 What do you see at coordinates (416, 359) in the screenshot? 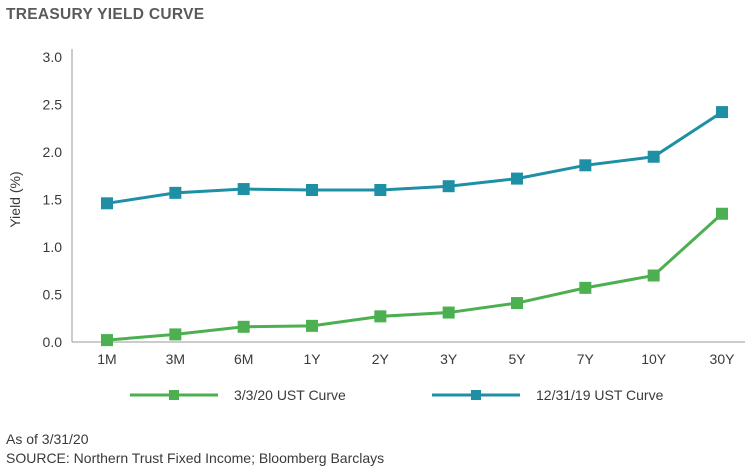
I see `x-axis-ticks: 1M 3M 6M 1Y 2Y 3Y 5Y 7Y 10Y 30Y` at bounding box center [416, 359].